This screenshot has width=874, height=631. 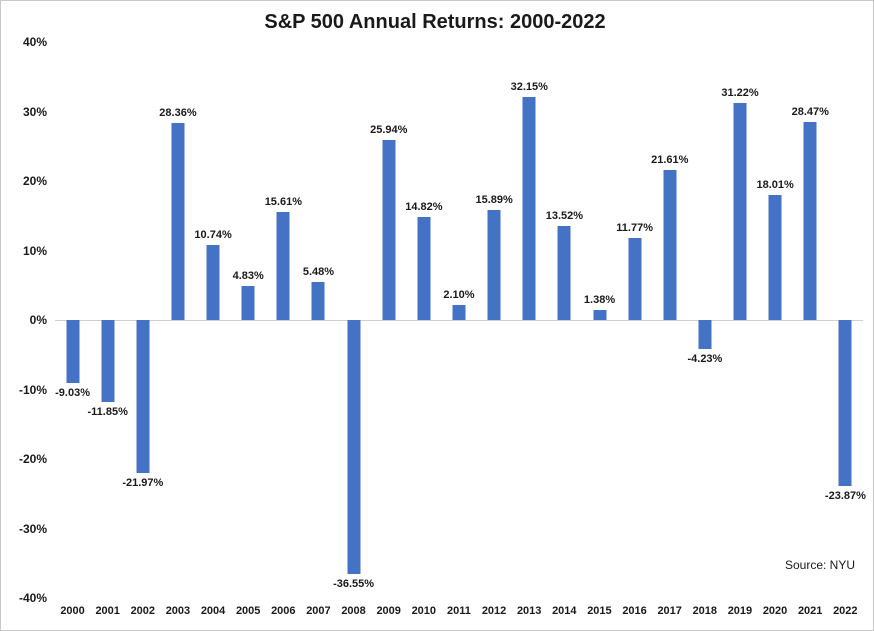 I want to click on y-tick-label: -10%, so click(x=32, y=389).